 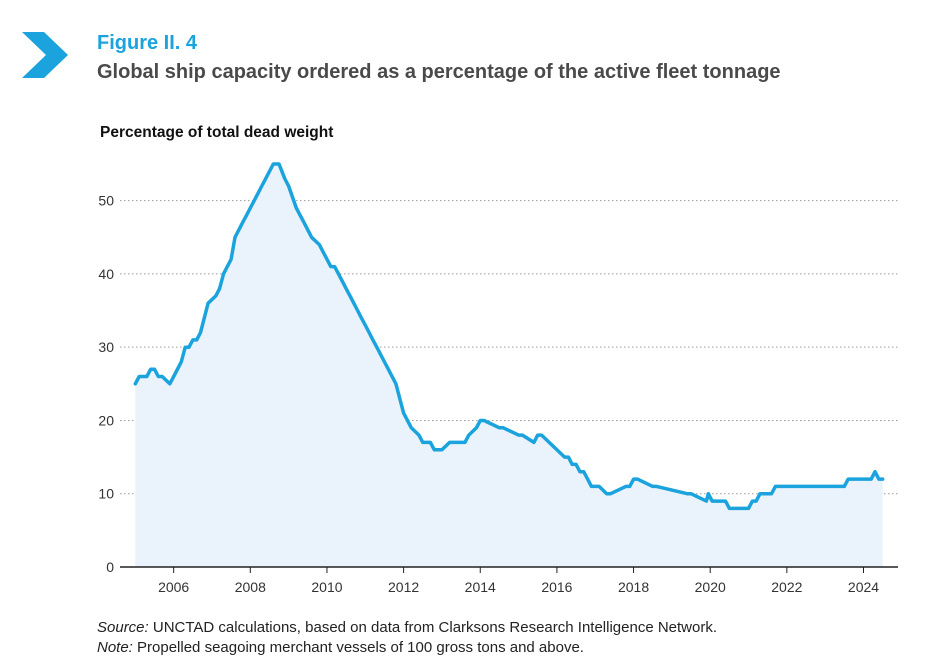 I want to click on note-label: Note:, so click(x=115, y=647).